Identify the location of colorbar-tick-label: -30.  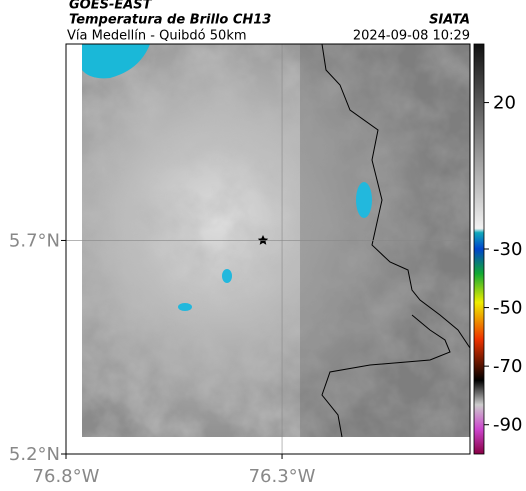
(507, 249).